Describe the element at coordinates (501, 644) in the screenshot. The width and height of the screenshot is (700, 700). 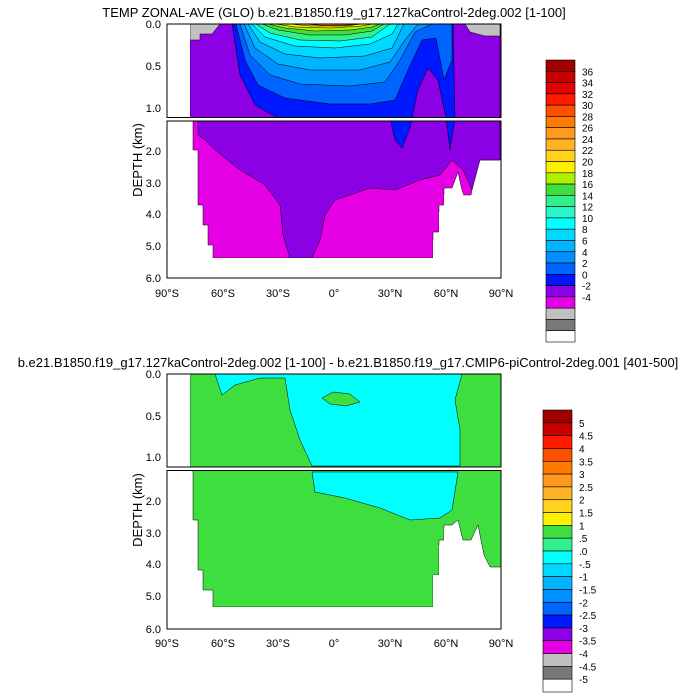
I see `x-tick-label: 90°N` at that location.